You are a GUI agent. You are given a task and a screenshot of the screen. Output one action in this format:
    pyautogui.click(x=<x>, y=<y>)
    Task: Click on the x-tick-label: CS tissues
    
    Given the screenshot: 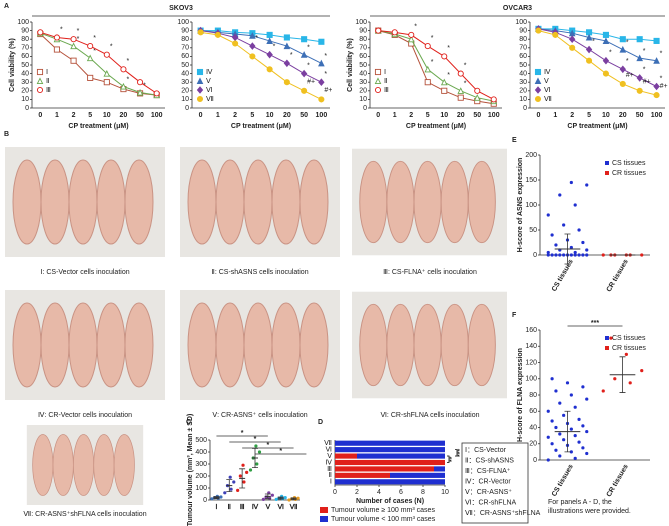 What is the action you would take?
    pyautogui.click(x=563, y=275)
    